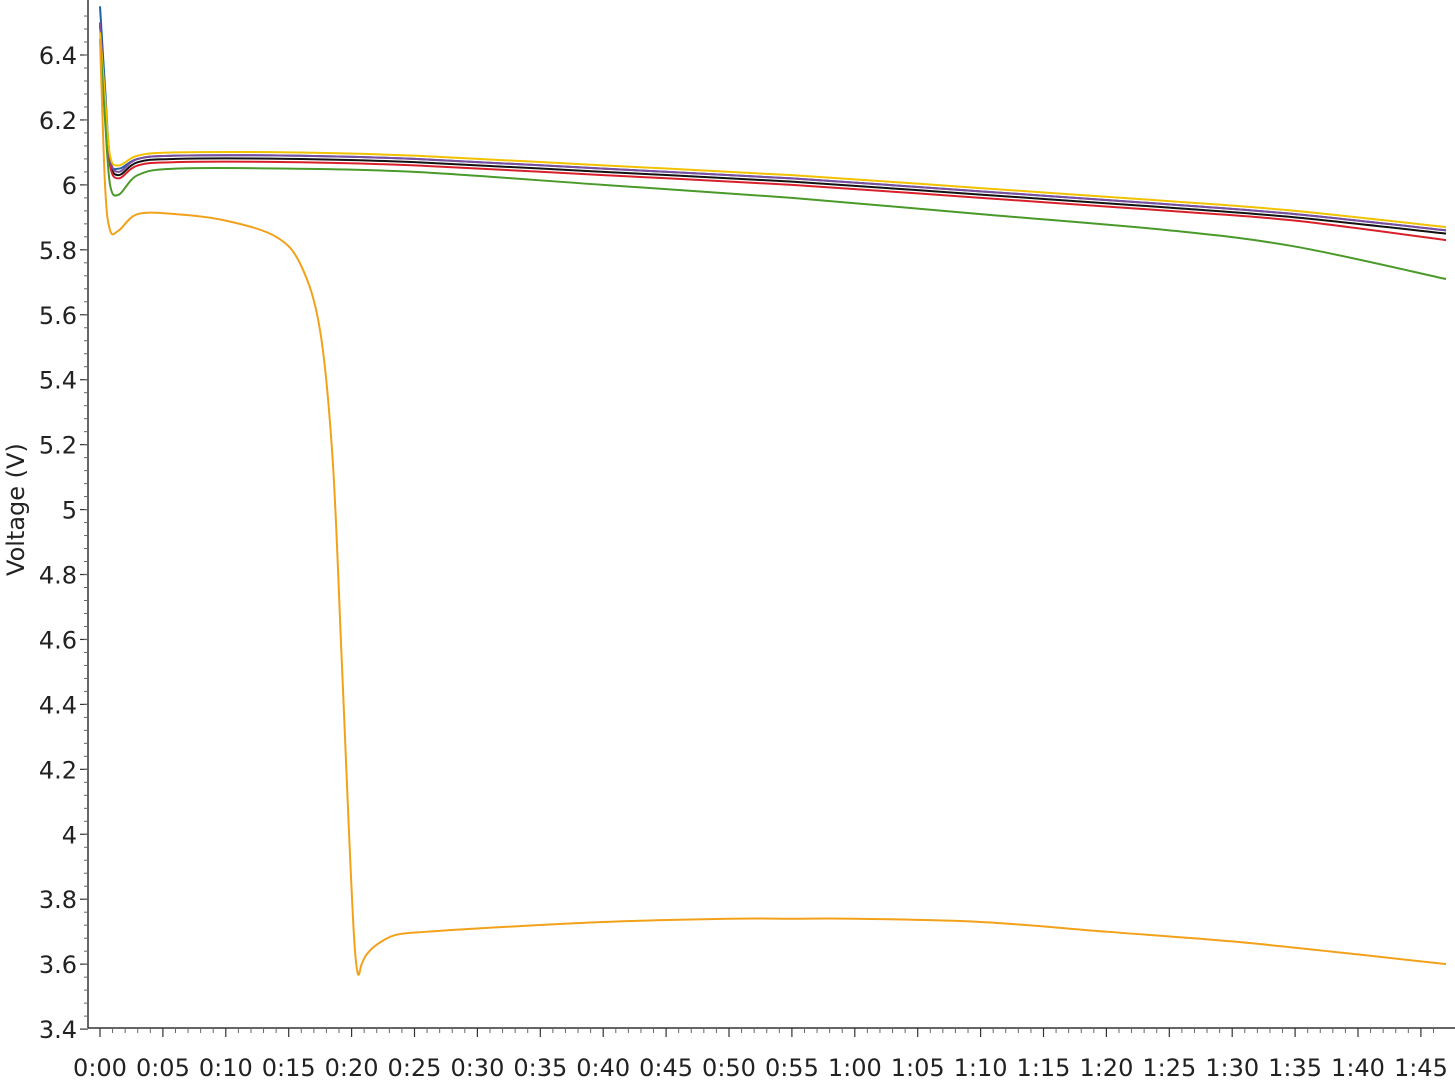 This screenshot has height=1080, width=1455. Describe the element at coordinates (1421, 1067) in the screenshot. I see `x-tick-label: 1:45` at that location.